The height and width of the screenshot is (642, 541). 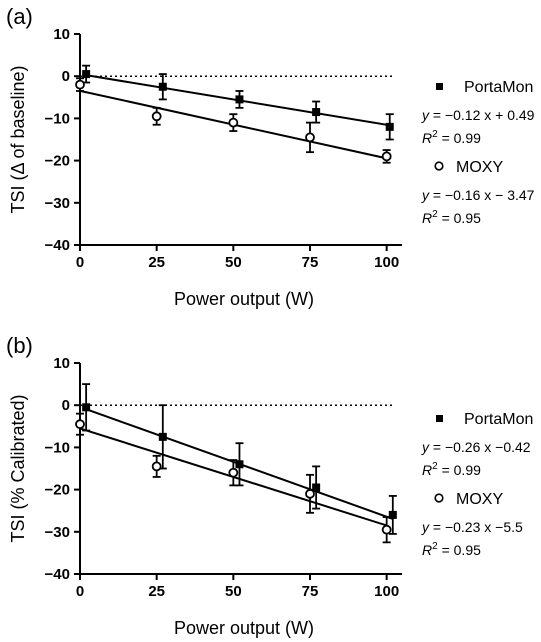 I want to click on equation-portamon: y = −0.26 x −0.42, so click(x=476, y=447).